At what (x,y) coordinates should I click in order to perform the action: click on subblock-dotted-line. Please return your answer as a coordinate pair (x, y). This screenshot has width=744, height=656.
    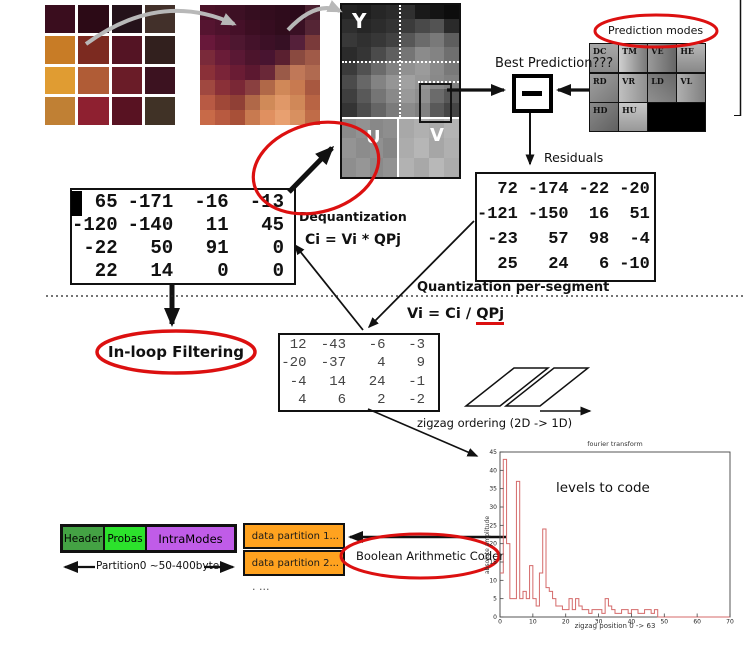
    Looking at the image, I should click on (438, 82).